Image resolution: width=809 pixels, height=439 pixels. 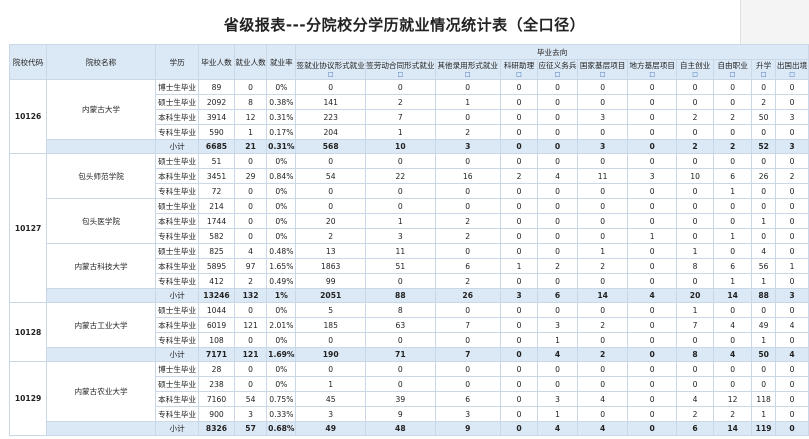 I want to click on col-header-dest-3: 科研助理 □, so click(x=519, y=69).